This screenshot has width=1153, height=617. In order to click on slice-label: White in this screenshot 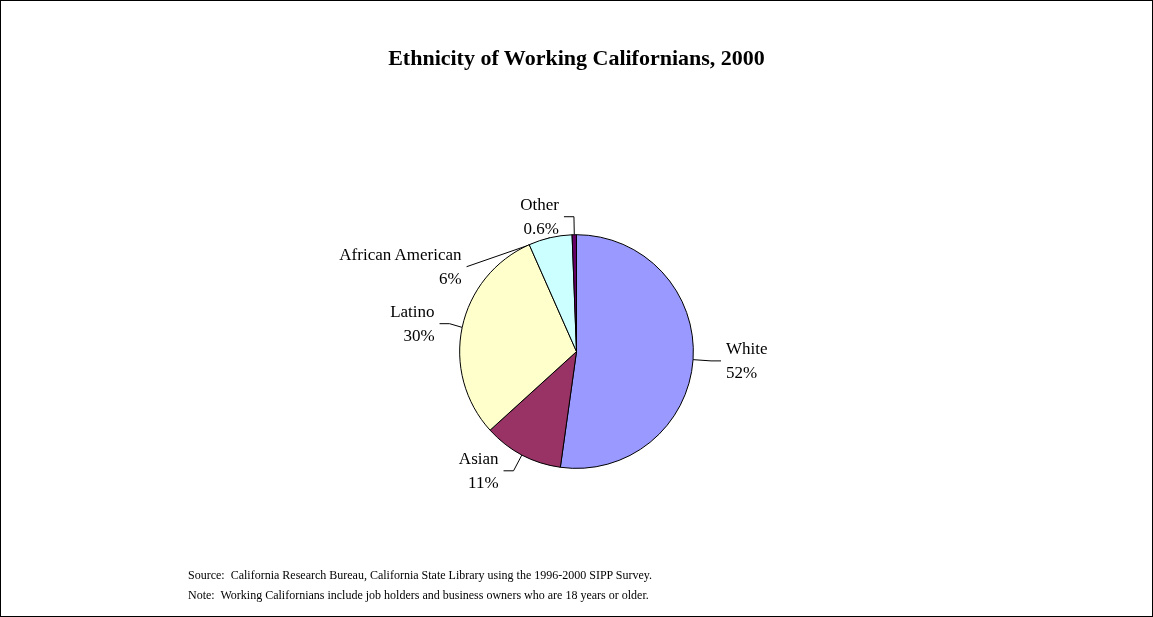, I will do `click(747, 349)`.